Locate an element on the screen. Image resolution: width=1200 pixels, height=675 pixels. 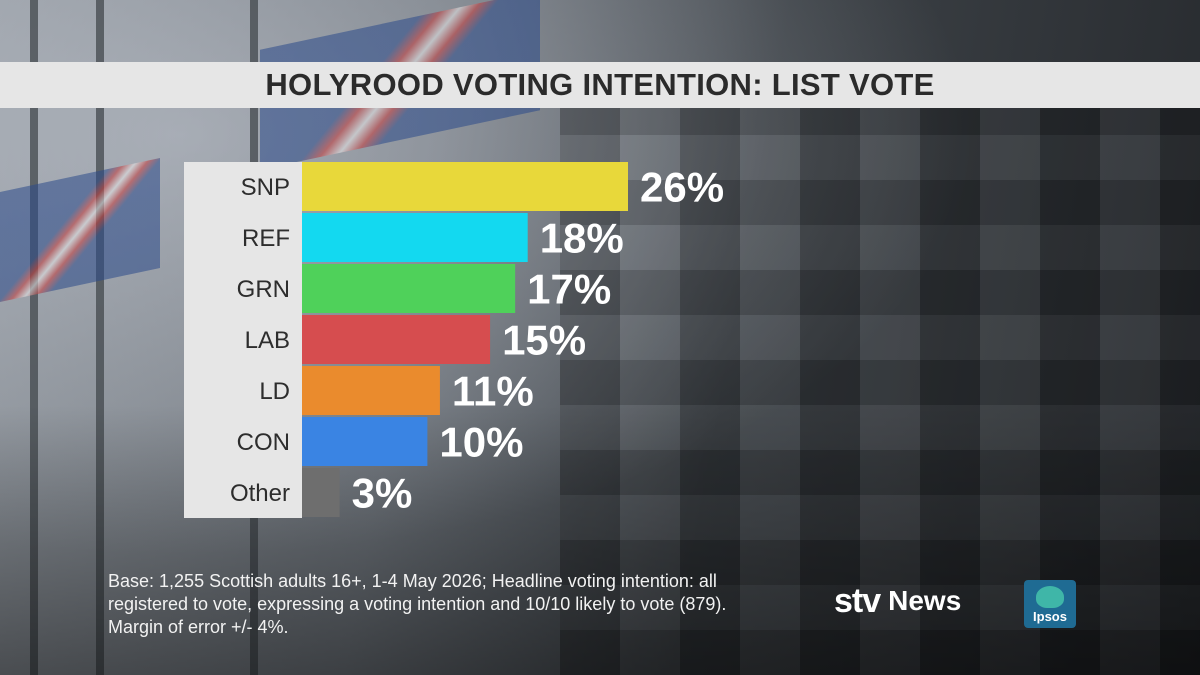
chart-title: HOLYROOD VOTING INTENTION: LIST VOTE is located at coordinates (600, 84).